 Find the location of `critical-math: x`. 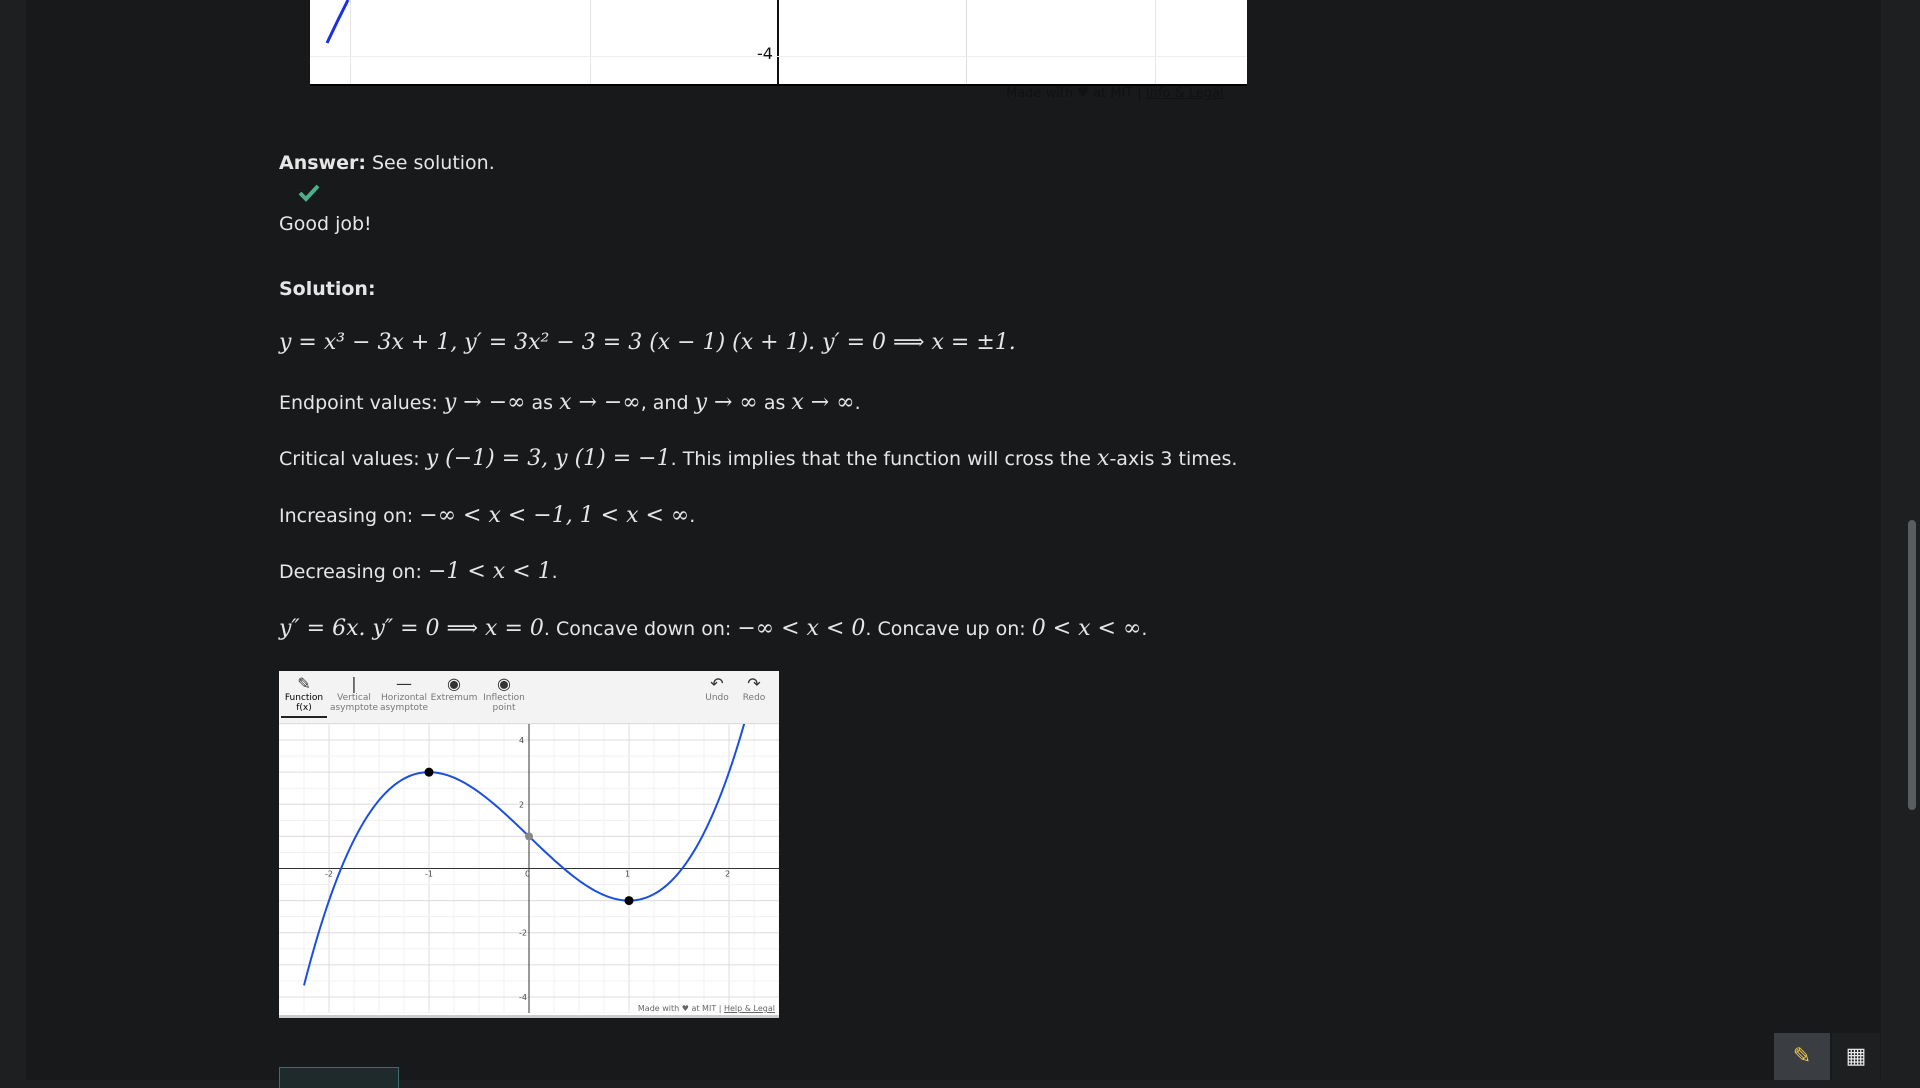

critical-math: x is located at coordinates (1103, 458).